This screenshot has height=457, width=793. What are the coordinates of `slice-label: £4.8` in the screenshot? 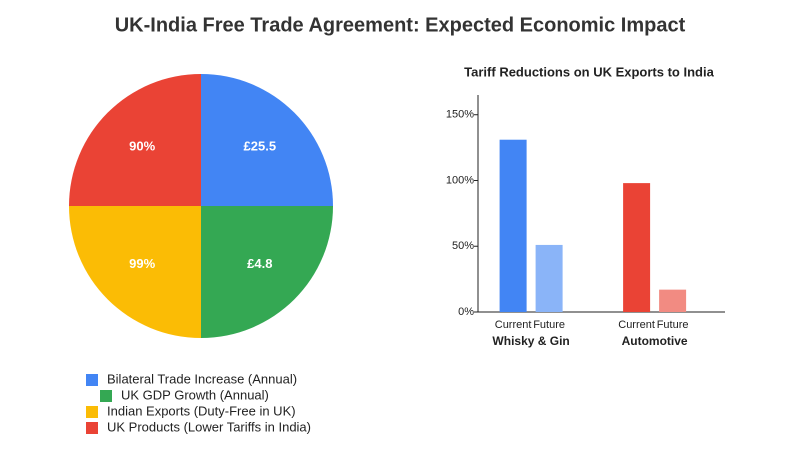 It's located at (259, 263).